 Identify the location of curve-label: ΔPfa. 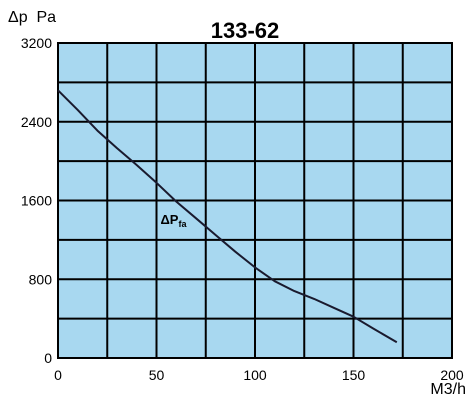
(173, 220).